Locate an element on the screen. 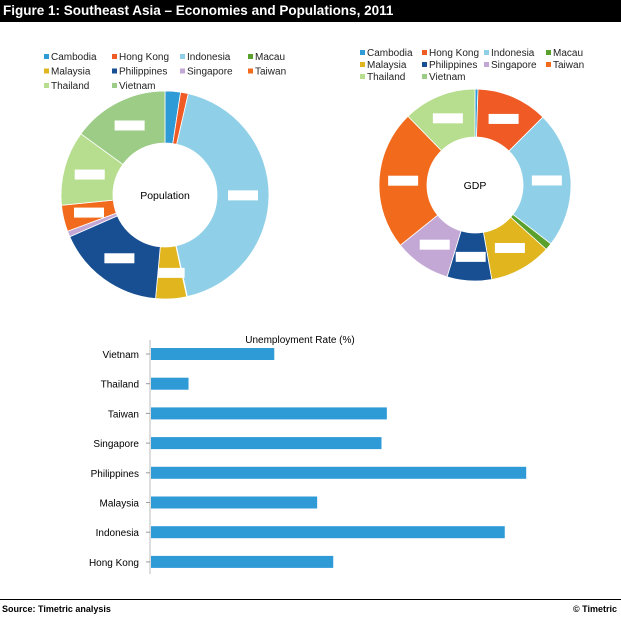  gdp-legend-item-hong-kong: Hong Kong is located at coordinates (450, 53).